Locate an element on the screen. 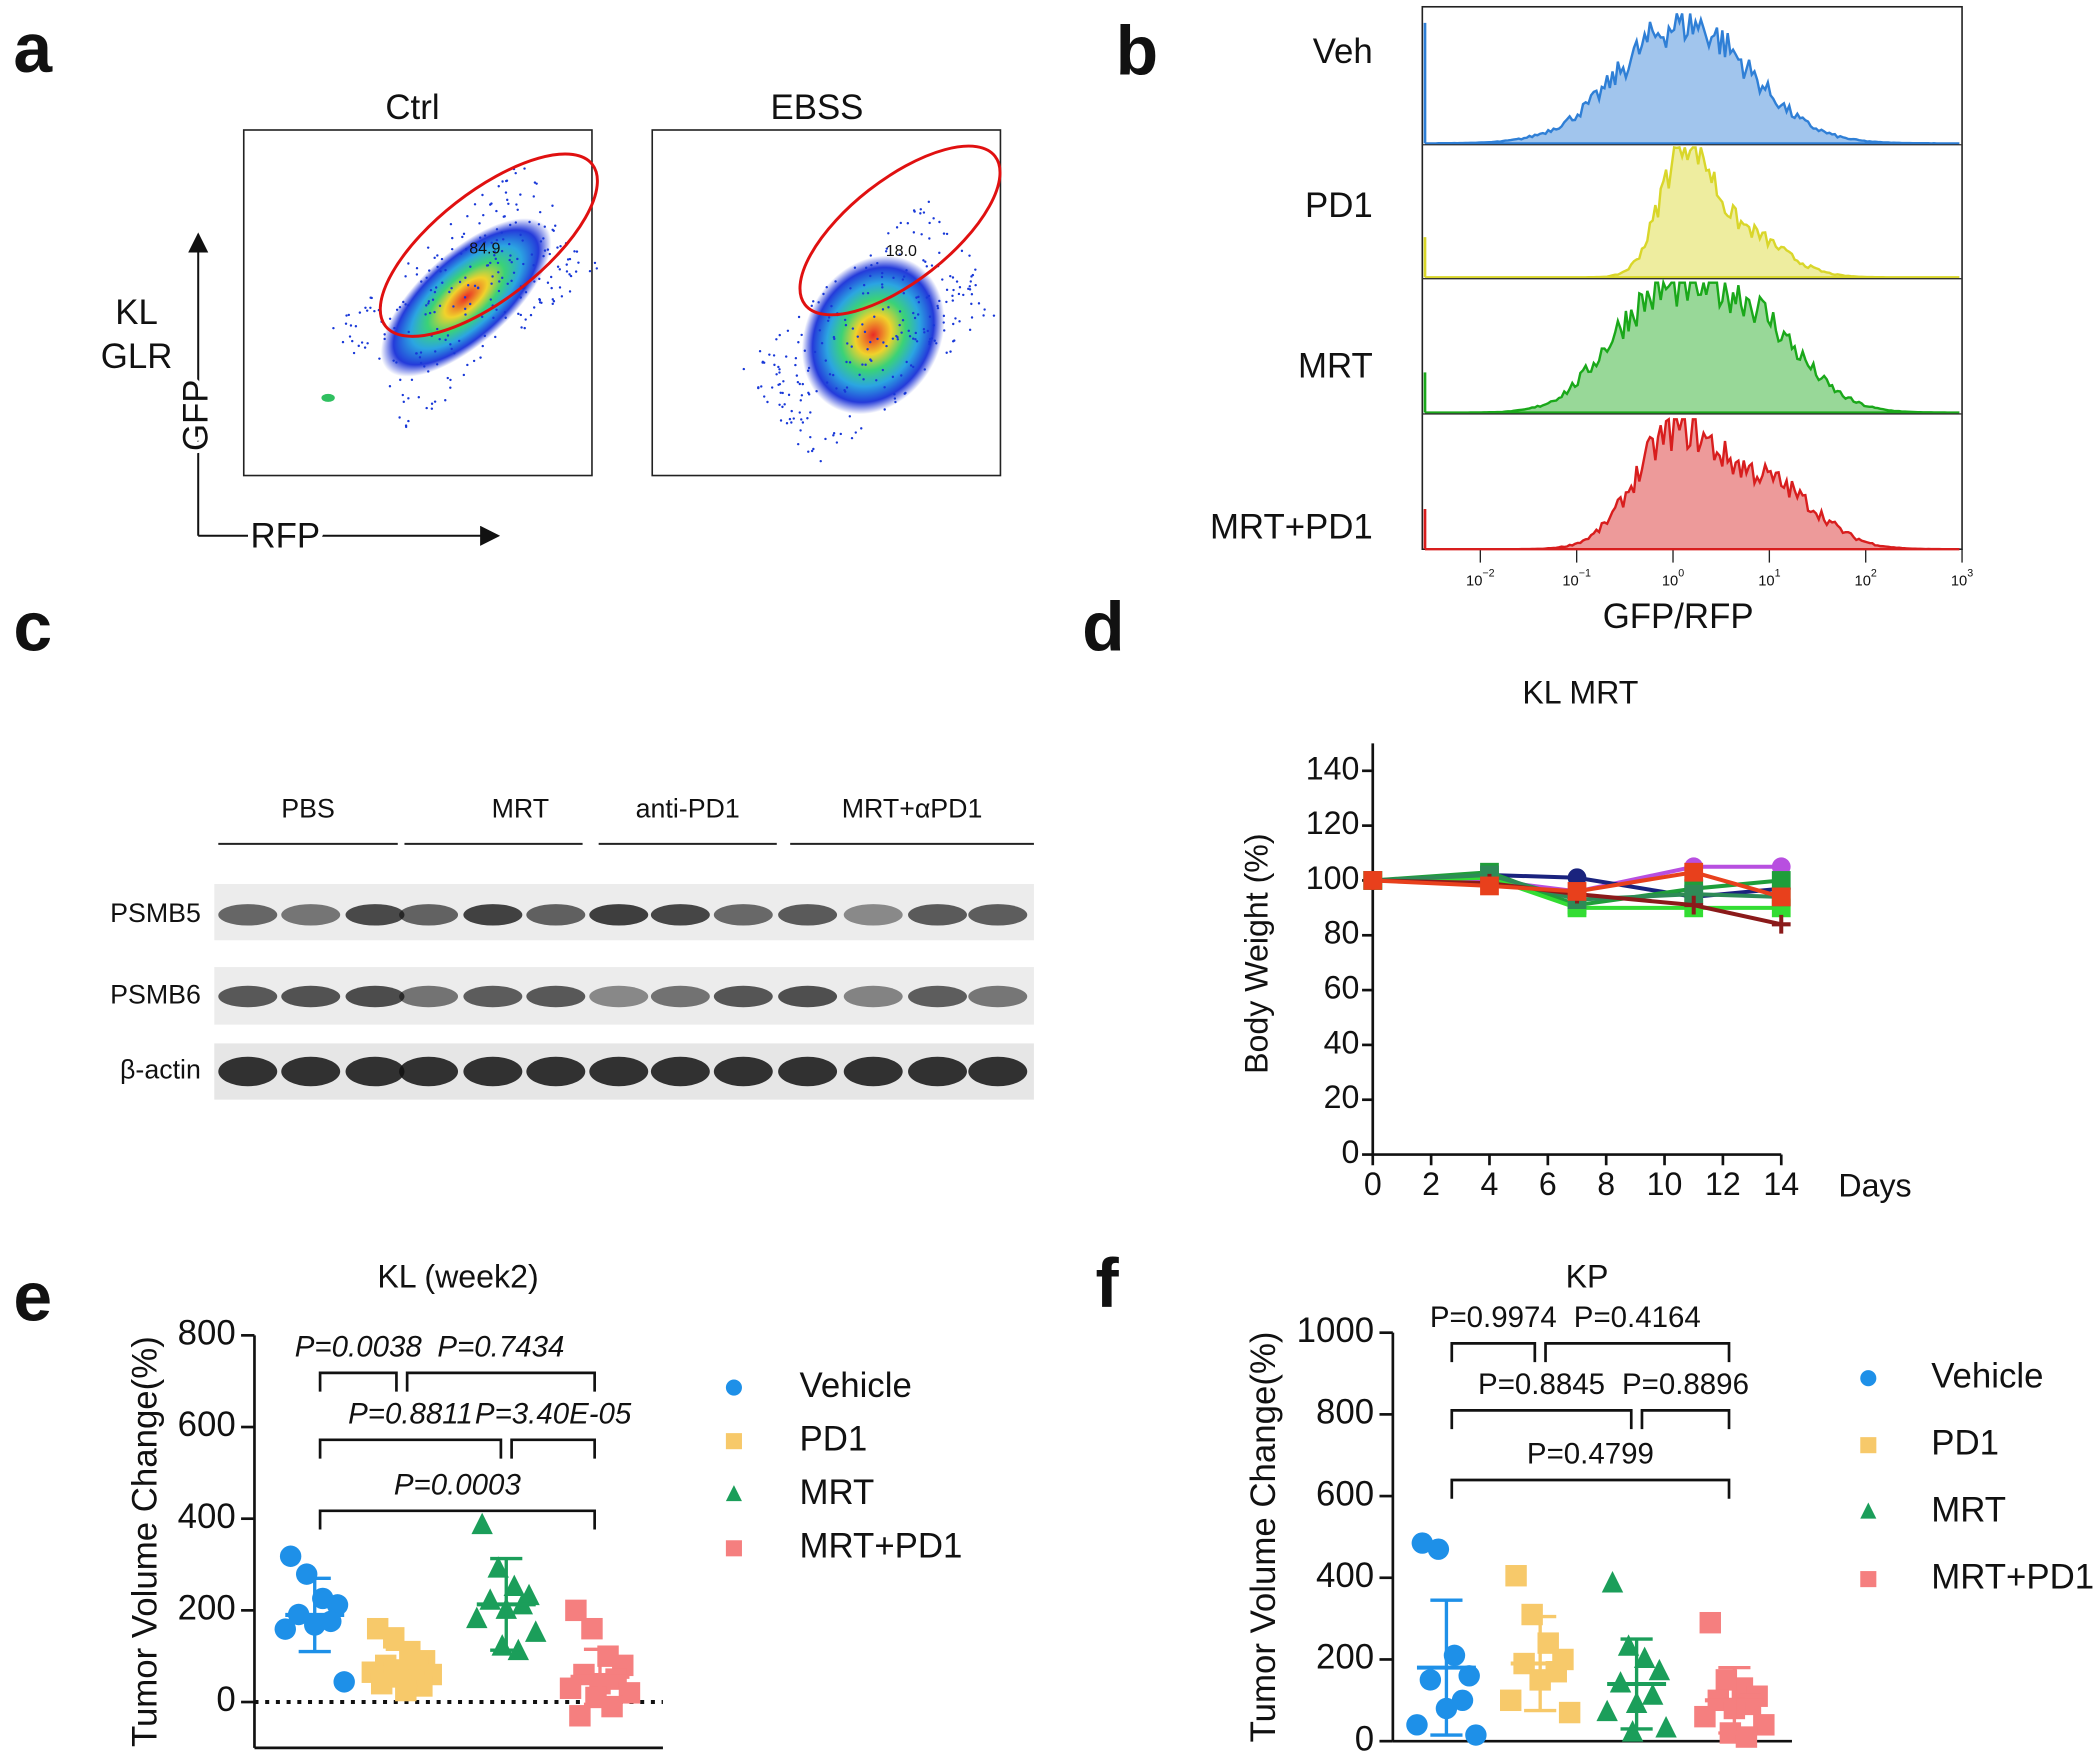 Image resolution: width=2100 pixels, height=1760 pixels. legend-label: PD1 is located at coordinates (834, 1438).